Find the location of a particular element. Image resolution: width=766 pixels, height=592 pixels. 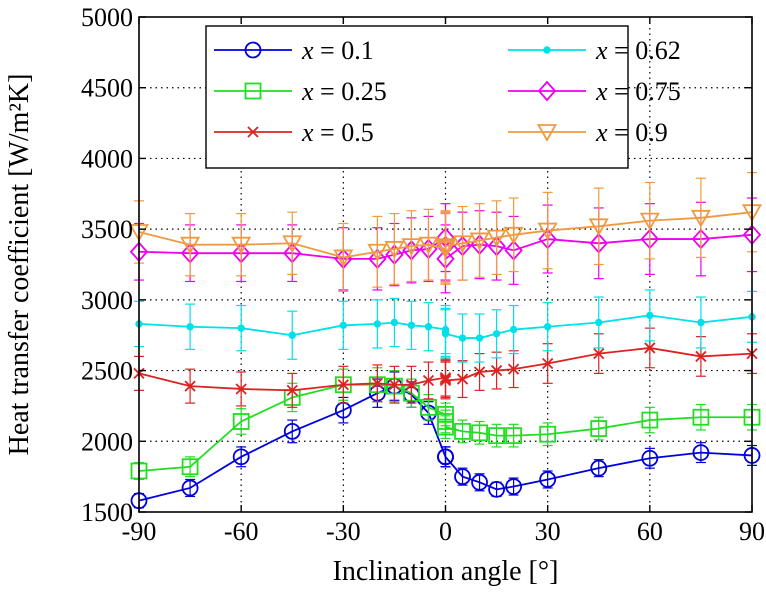

y-axis-label: Heat transfer coefficient [W/m²K] is located at coordinates (19, 265).